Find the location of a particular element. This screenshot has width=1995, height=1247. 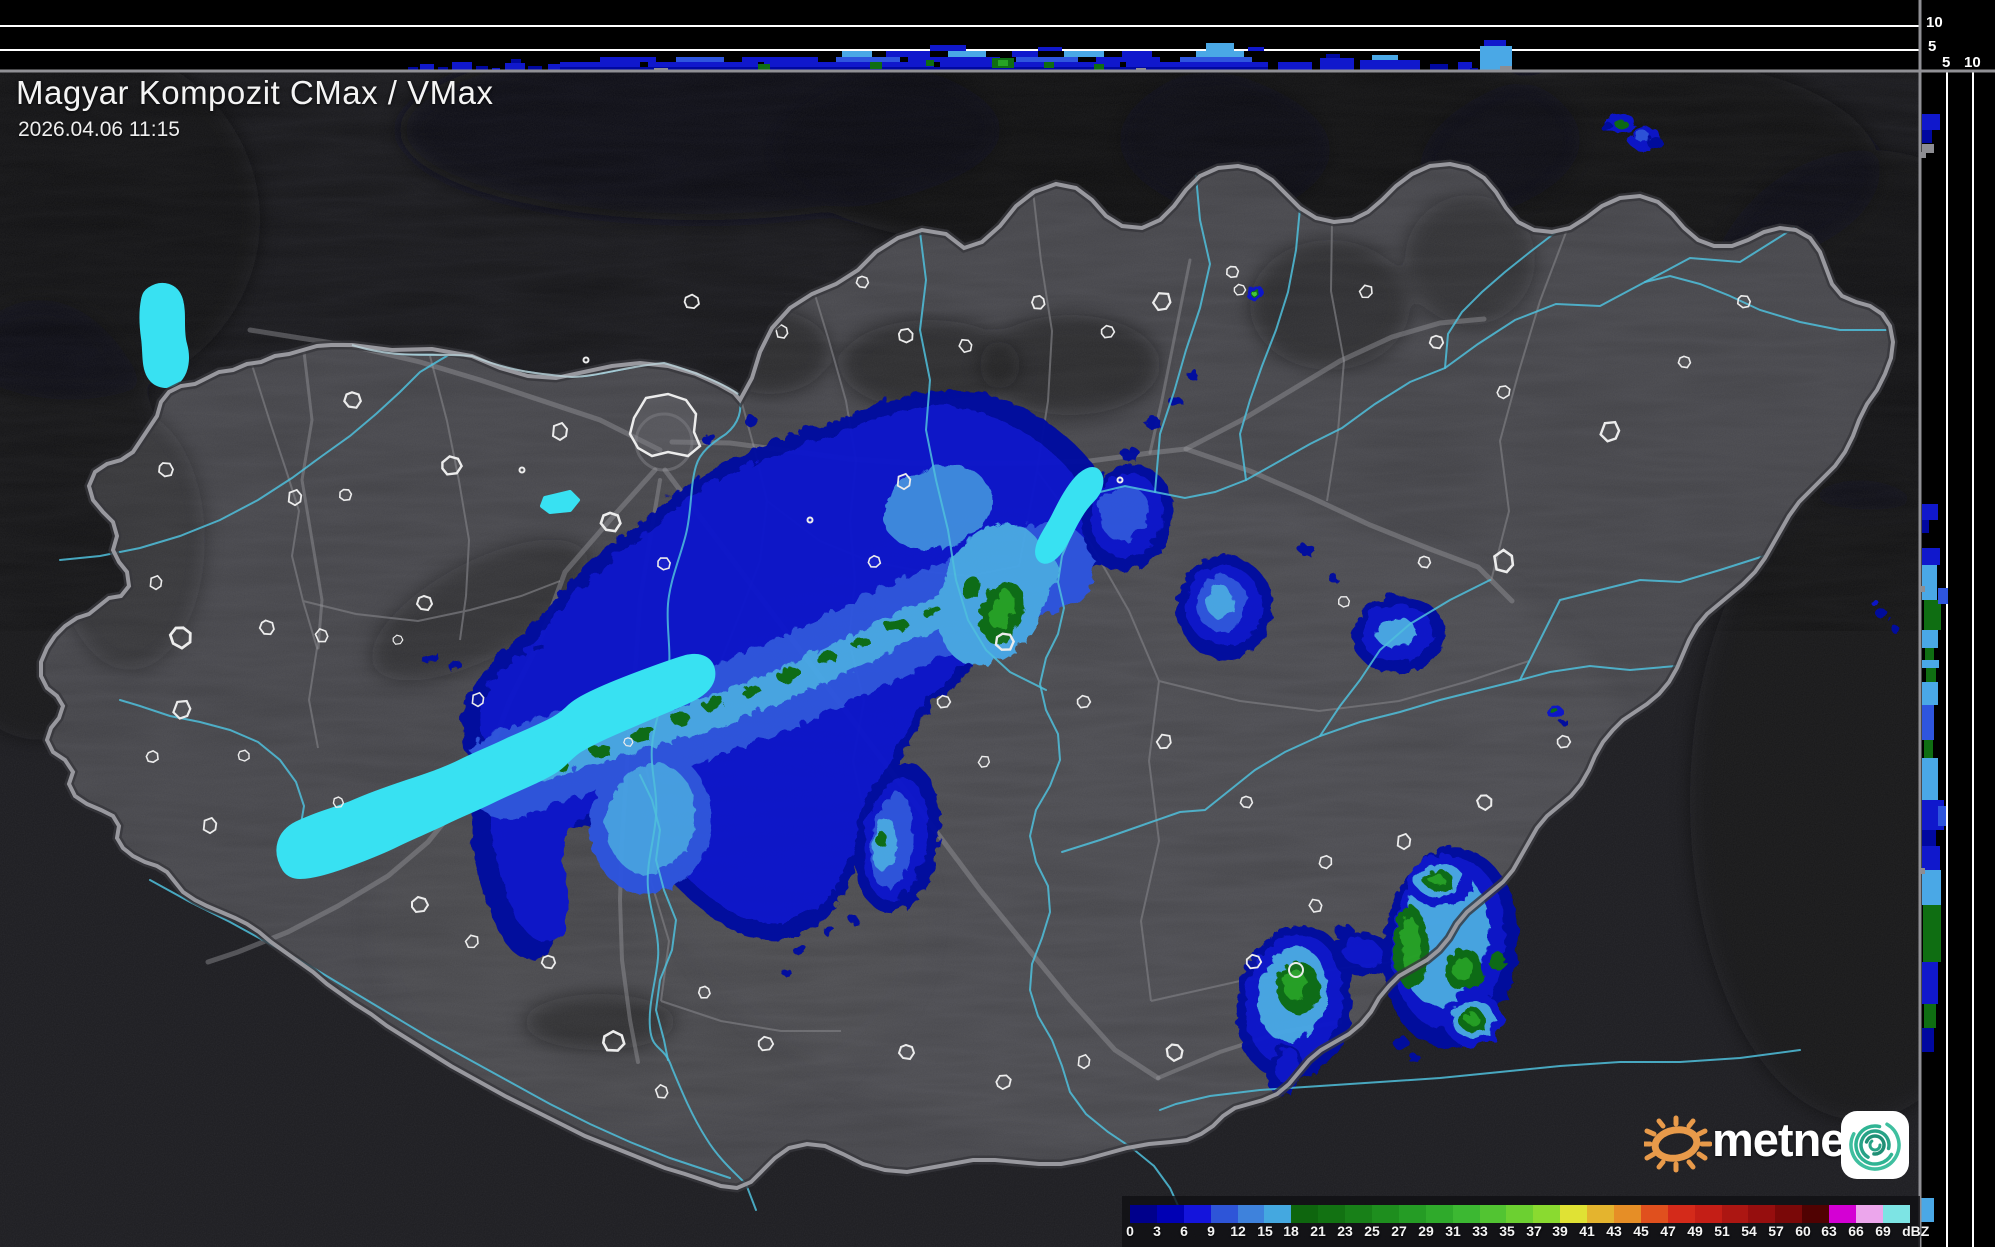

legend-unit-label: dBZ is located at coordinates (1916, 1231).